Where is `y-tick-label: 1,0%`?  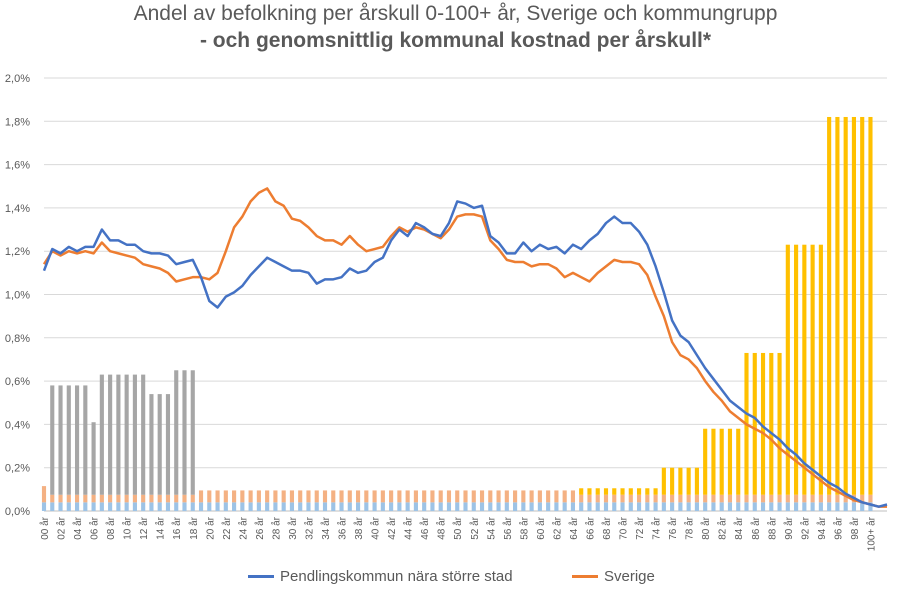
y-tick-label: 1,0% is located at coordinates (17, 296).